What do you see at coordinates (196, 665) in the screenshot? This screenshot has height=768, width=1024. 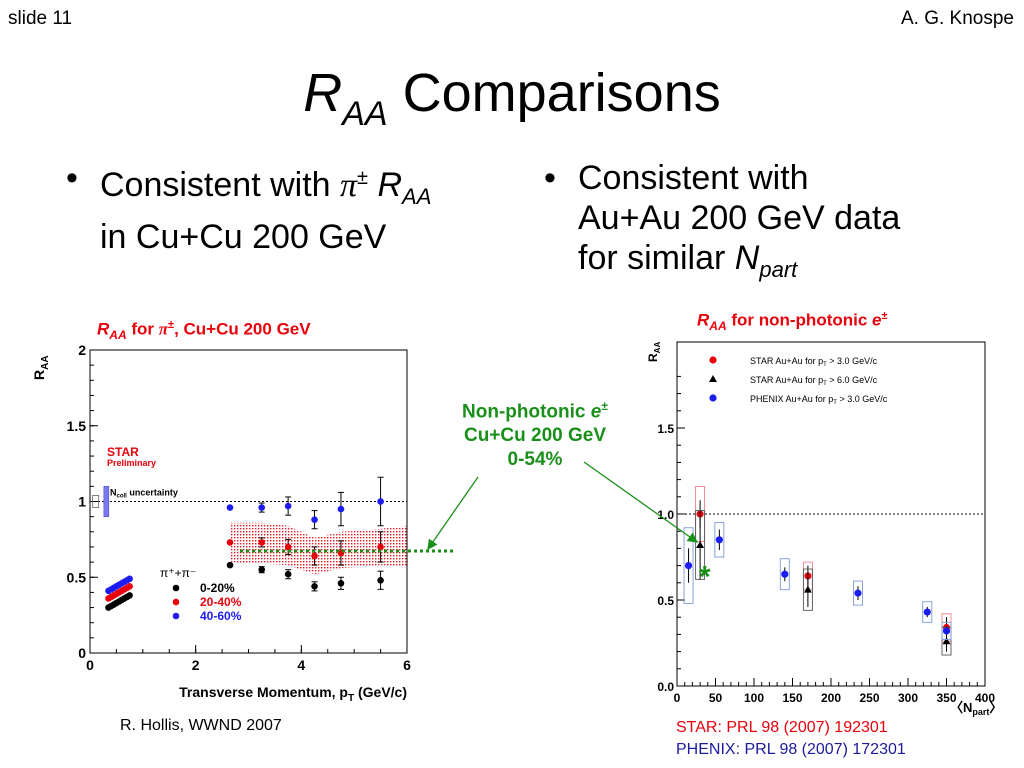 I see `x-tick-label: 2` at bounding box center [196, 665].